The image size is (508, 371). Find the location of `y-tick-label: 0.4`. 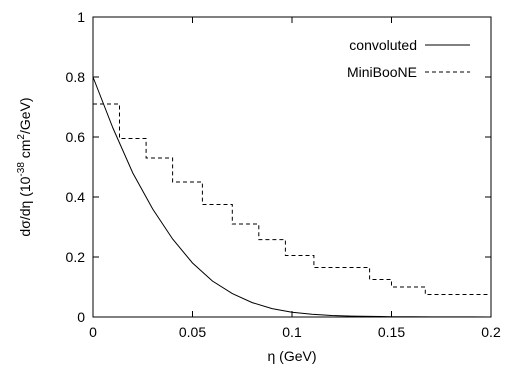

y-tick-label: 0.4 is located at coordinates (76, 197).